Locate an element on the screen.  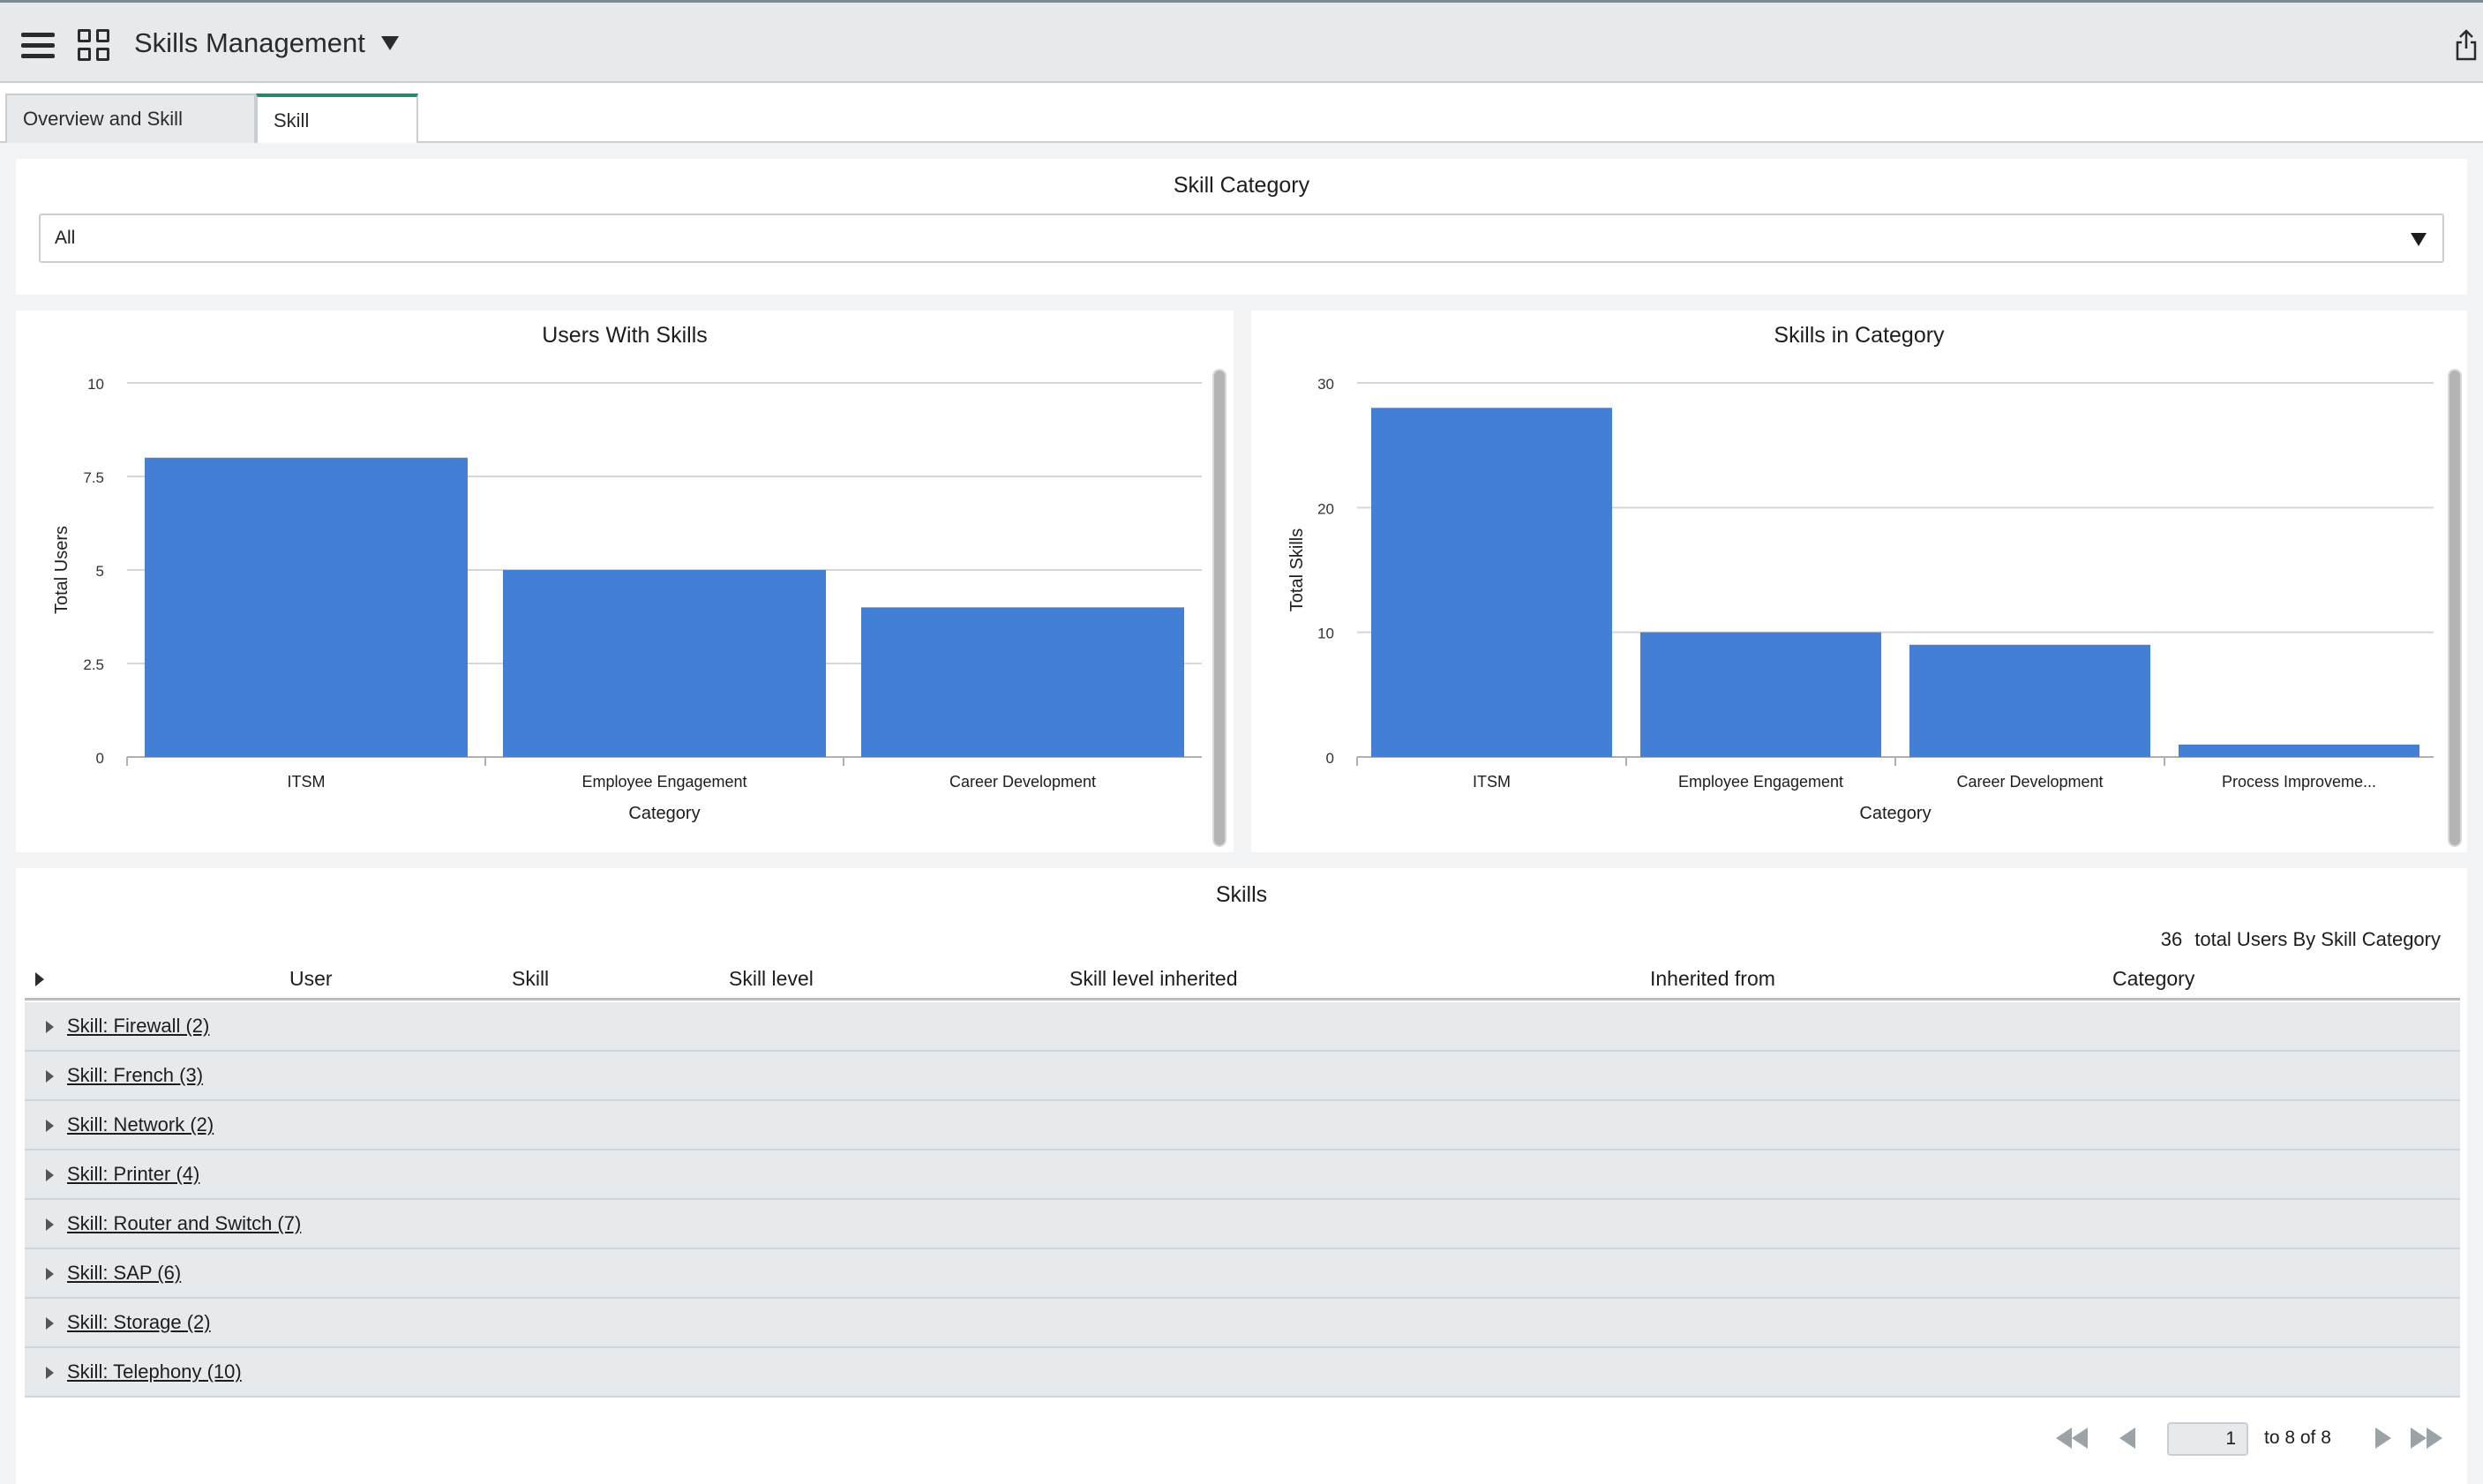
table-group-row: Skill: Telephony (10) is located at coordinates (1242, 1373).